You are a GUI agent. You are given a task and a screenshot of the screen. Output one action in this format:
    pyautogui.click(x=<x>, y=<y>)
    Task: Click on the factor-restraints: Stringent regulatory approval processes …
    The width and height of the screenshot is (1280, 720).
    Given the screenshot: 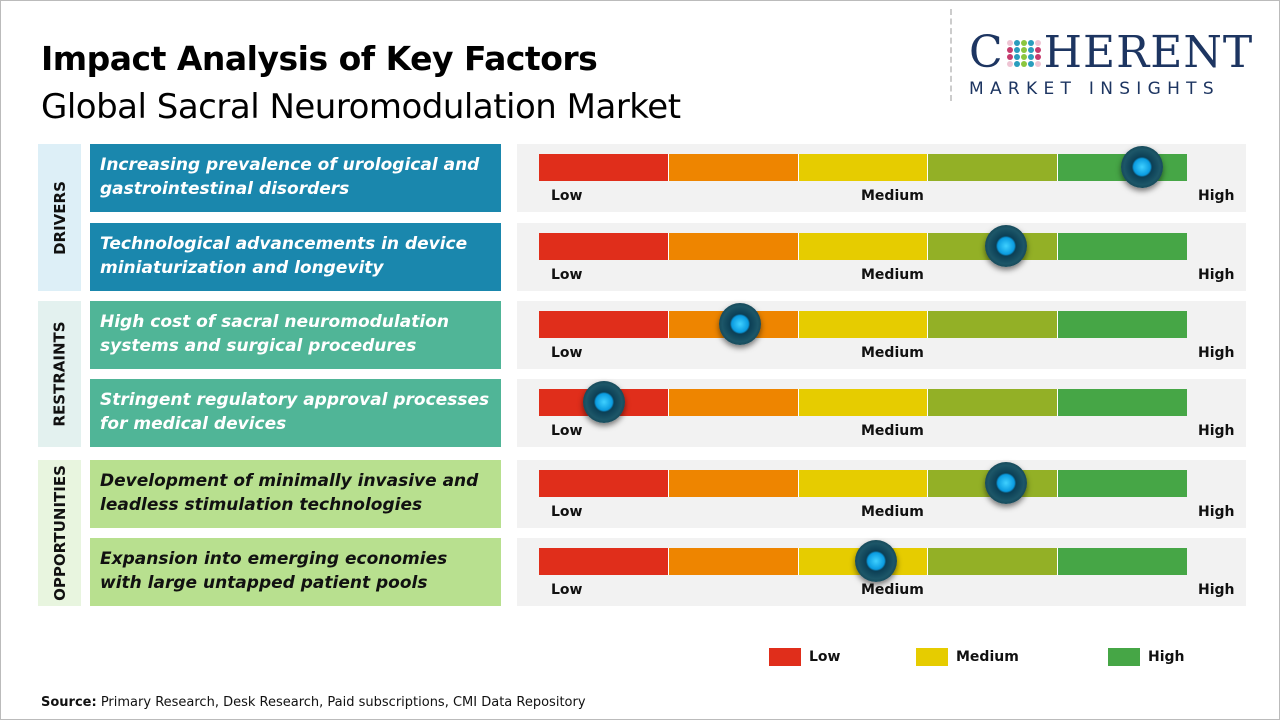 What is the action you would take?
    pyautogui.click(x=295, y=413)
    